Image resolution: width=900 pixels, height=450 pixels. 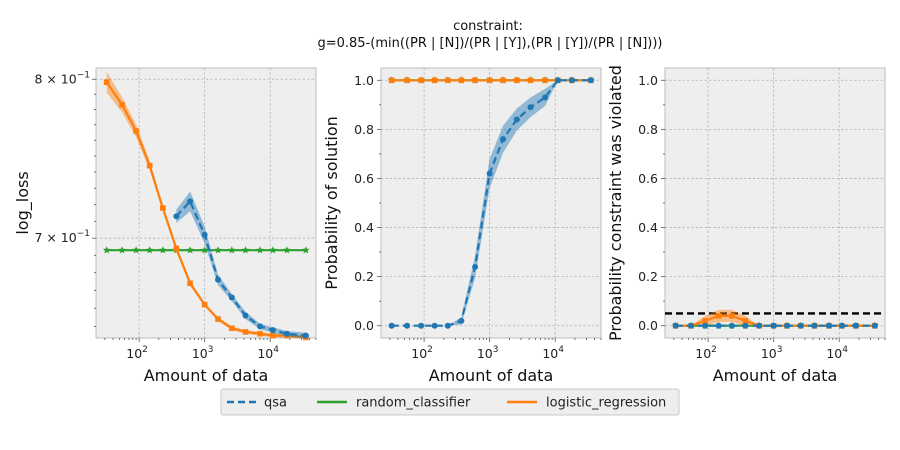 What do you see at coordinates (364, 227) in the screenshot?
I see `y-tick-label: 0.4` at bounding box center [364, 227].